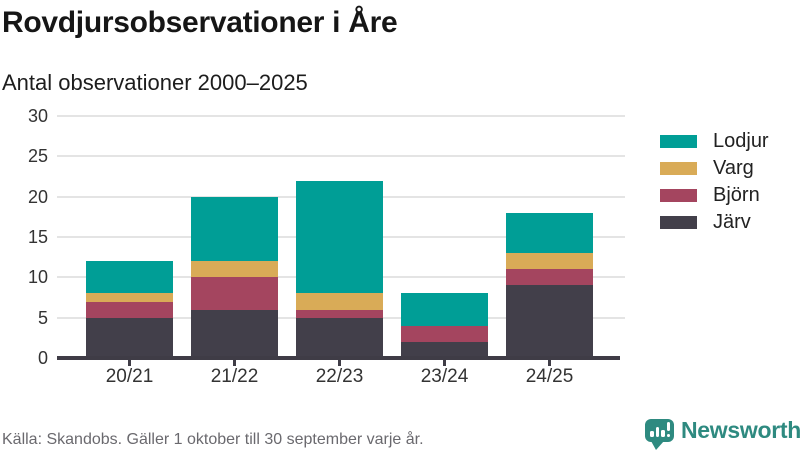  Describe the element at coordinates (732, 222) in the screenshot. I see `legend-label: Järv` at that location.